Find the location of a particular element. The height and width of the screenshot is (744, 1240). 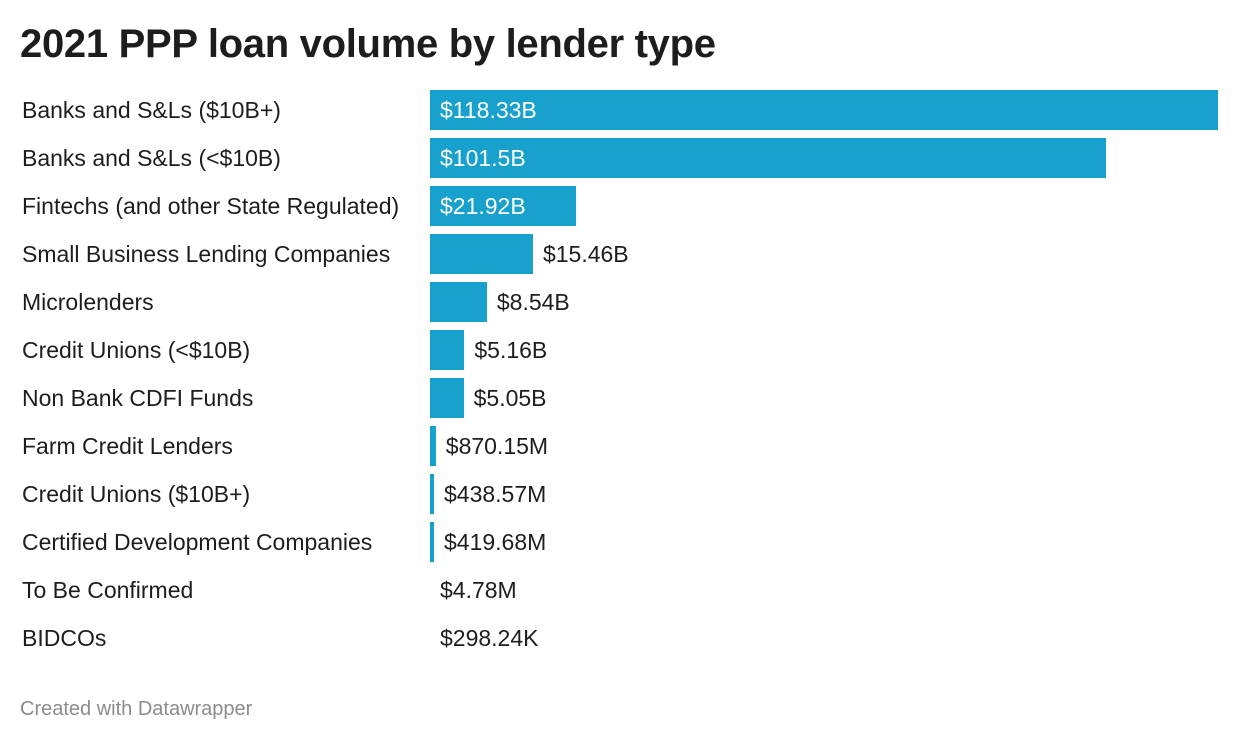

value-label: $15.46B is located at coordinates (585, 254).